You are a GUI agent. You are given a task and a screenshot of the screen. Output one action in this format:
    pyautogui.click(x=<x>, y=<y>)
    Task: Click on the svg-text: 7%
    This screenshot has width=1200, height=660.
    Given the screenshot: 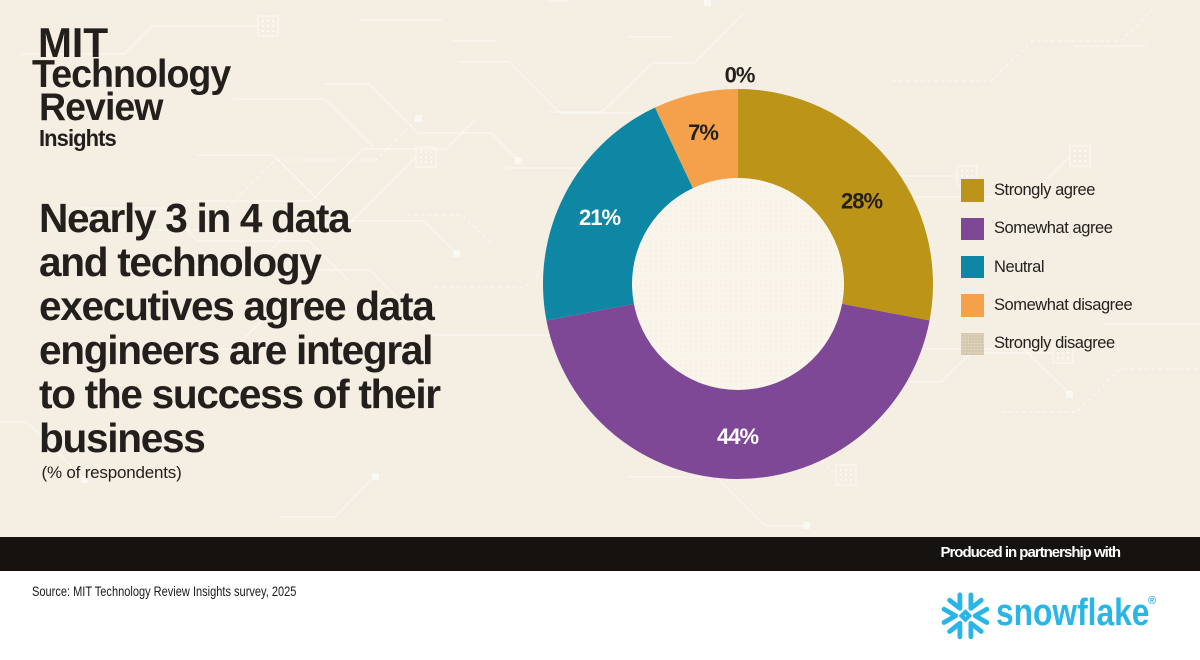 What is the action you would take?
    pyautogui.click(x=703, y=132)
    